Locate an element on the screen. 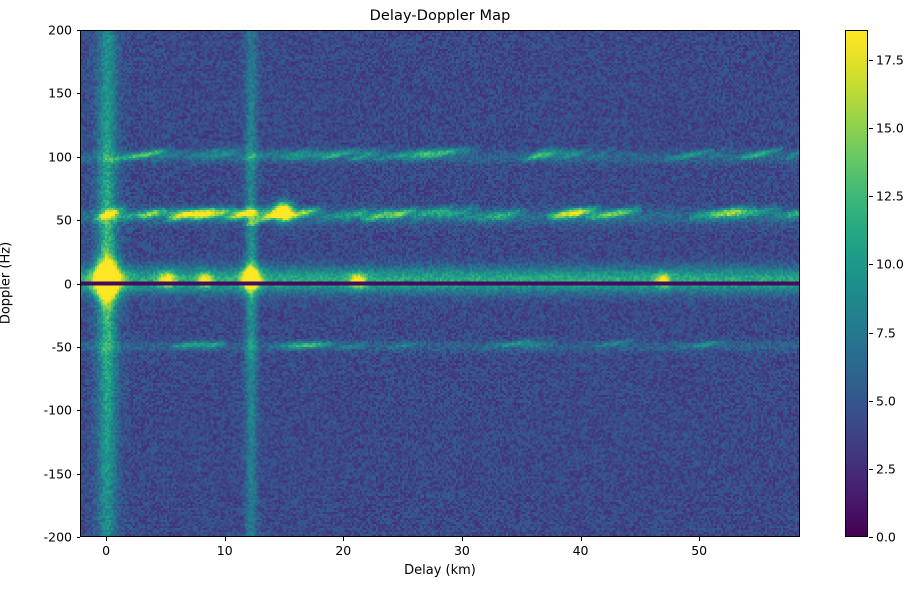 The height and width of the screenshot is (590, 920). colorbar-tick-label: 17.5 is located at coordinates (890, 60).